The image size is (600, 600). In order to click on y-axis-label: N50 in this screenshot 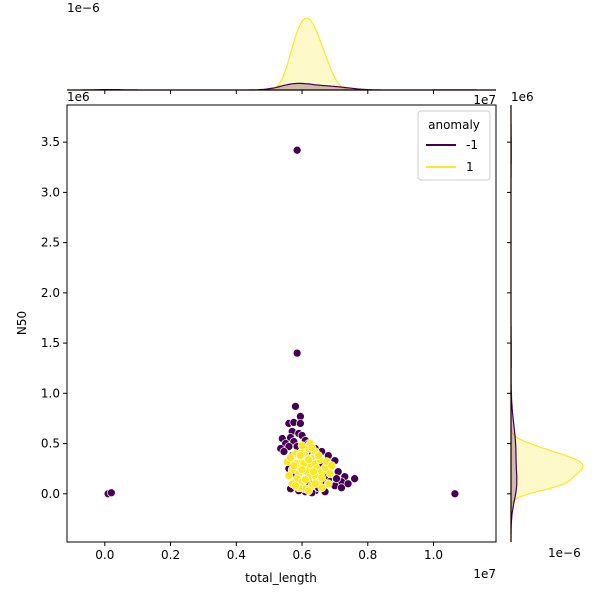, I will do `click(22, 323)`.